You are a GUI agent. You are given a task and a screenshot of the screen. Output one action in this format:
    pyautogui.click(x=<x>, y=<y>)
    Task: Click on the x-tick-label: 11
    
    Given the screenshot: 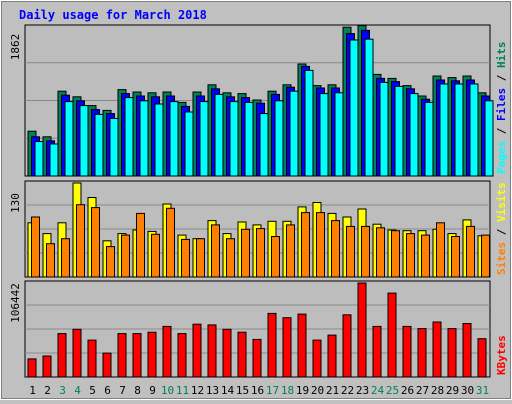 What is the action you would take?
    pyautogui.click(x=182, y=390)
    